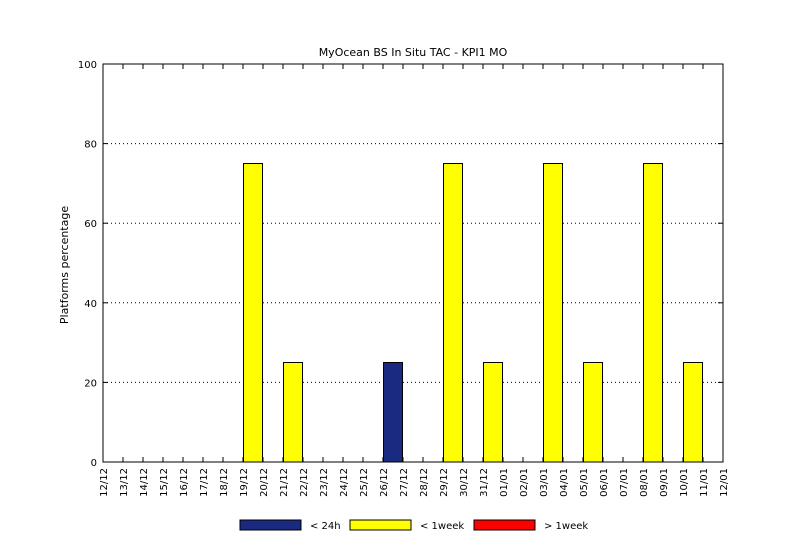  I want to click on chart-title: MyOcean BS In Situ TAC - KPI1 MO, so click(413, 52).